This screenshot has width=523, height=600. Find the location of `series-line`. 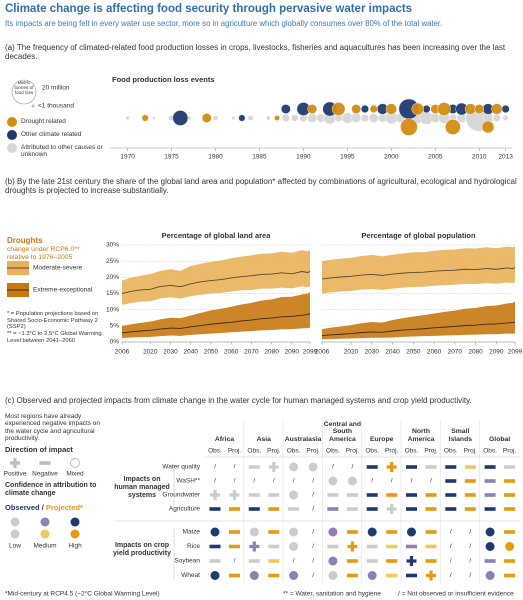

series-line is located at coordinates (216, 323).